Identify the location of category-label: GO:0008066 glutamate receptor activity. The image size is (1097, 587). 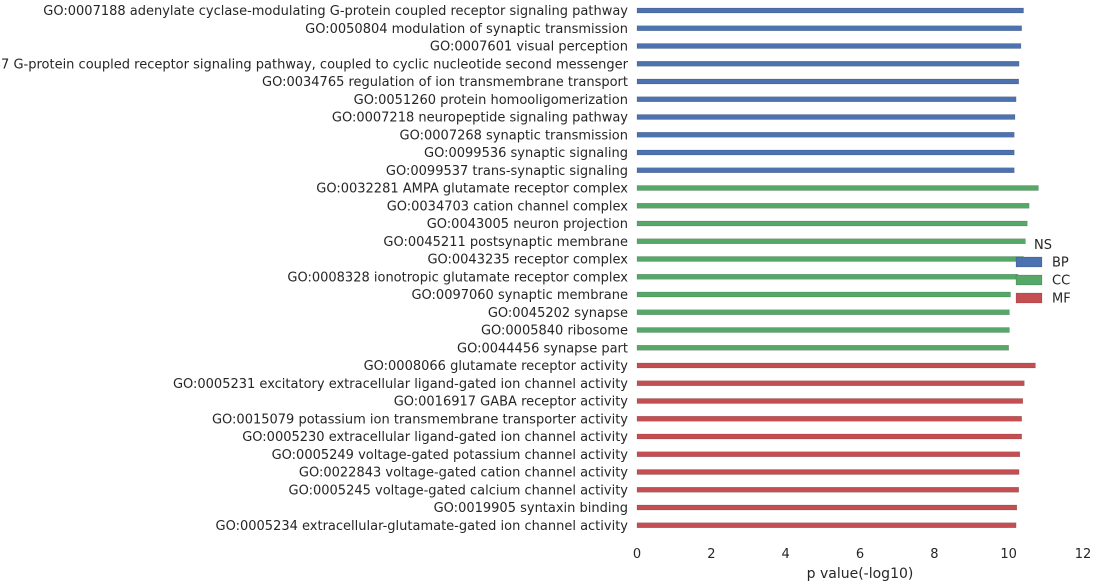
(496, 366).